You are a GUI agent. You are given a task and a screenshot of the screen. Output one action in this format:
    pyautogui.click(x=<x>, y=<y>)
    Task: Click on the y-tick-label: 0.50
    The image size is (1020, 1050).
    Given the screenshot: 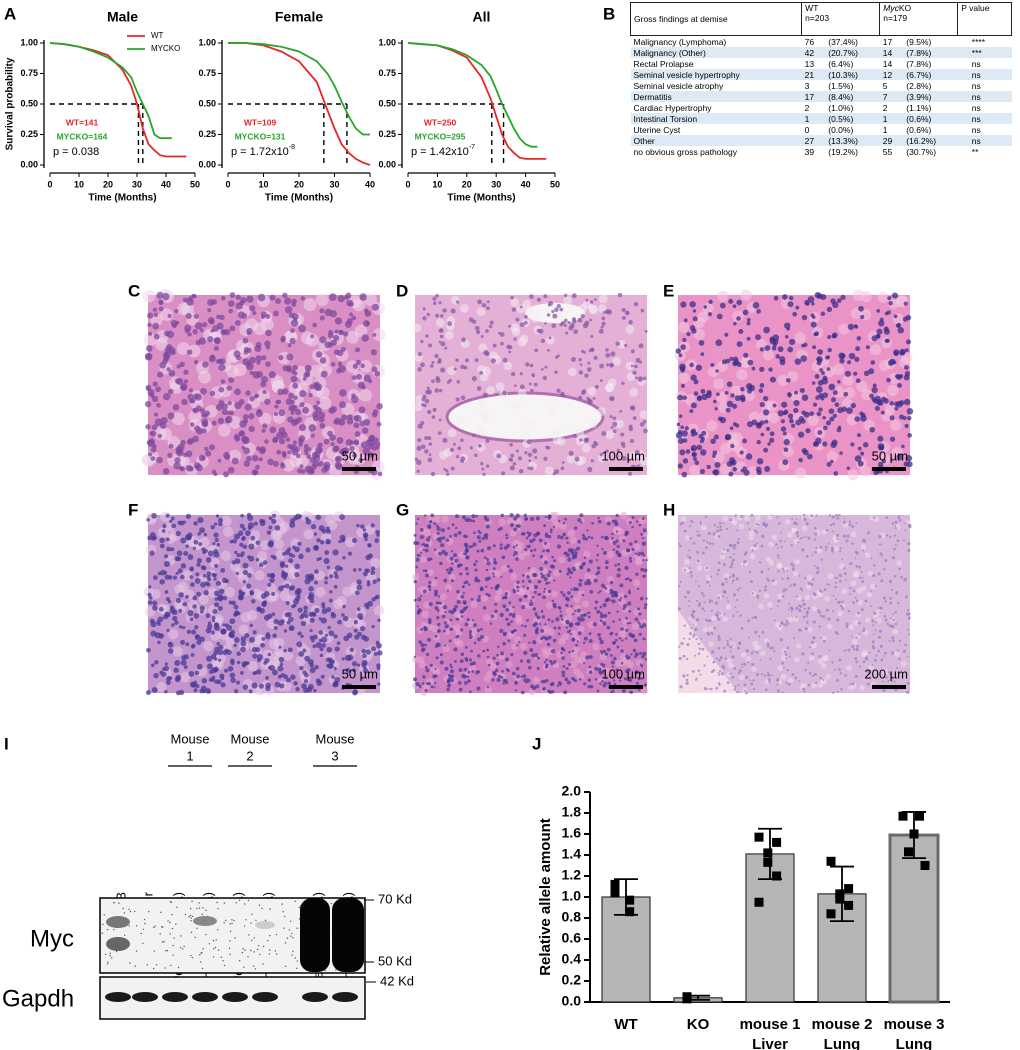 What is the action you would take?
    pyautogui.click(x=207, y=103)
    